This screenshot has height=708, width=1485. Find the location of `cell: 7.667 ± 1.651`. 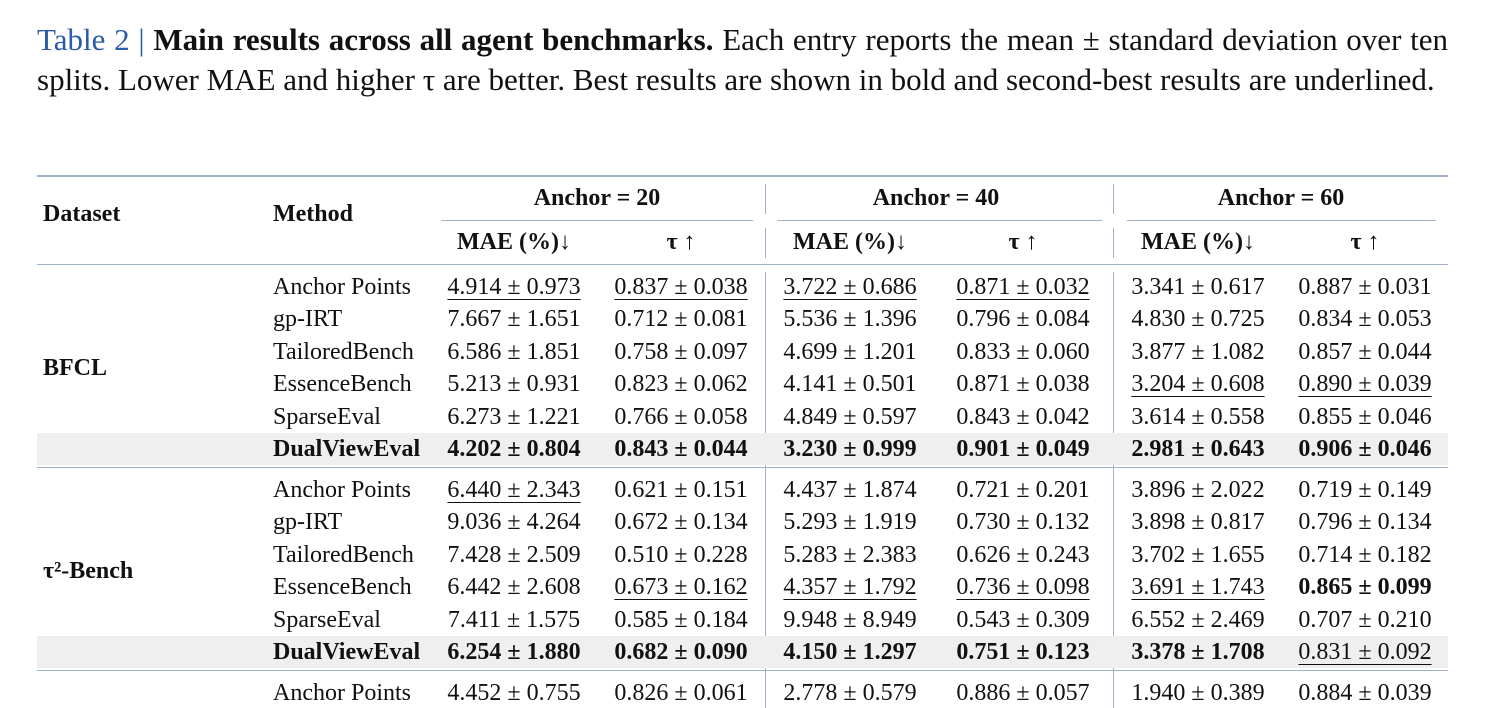

cell: 7.667 ± 1.651 is located at coordinates (514, 319).